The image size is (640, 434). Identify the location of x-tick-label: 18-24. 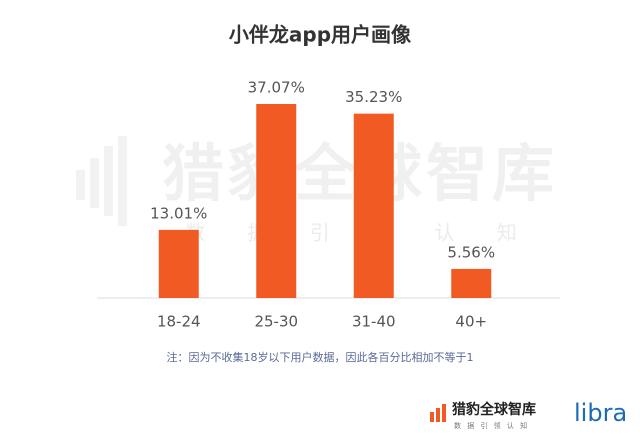
(179, 322).